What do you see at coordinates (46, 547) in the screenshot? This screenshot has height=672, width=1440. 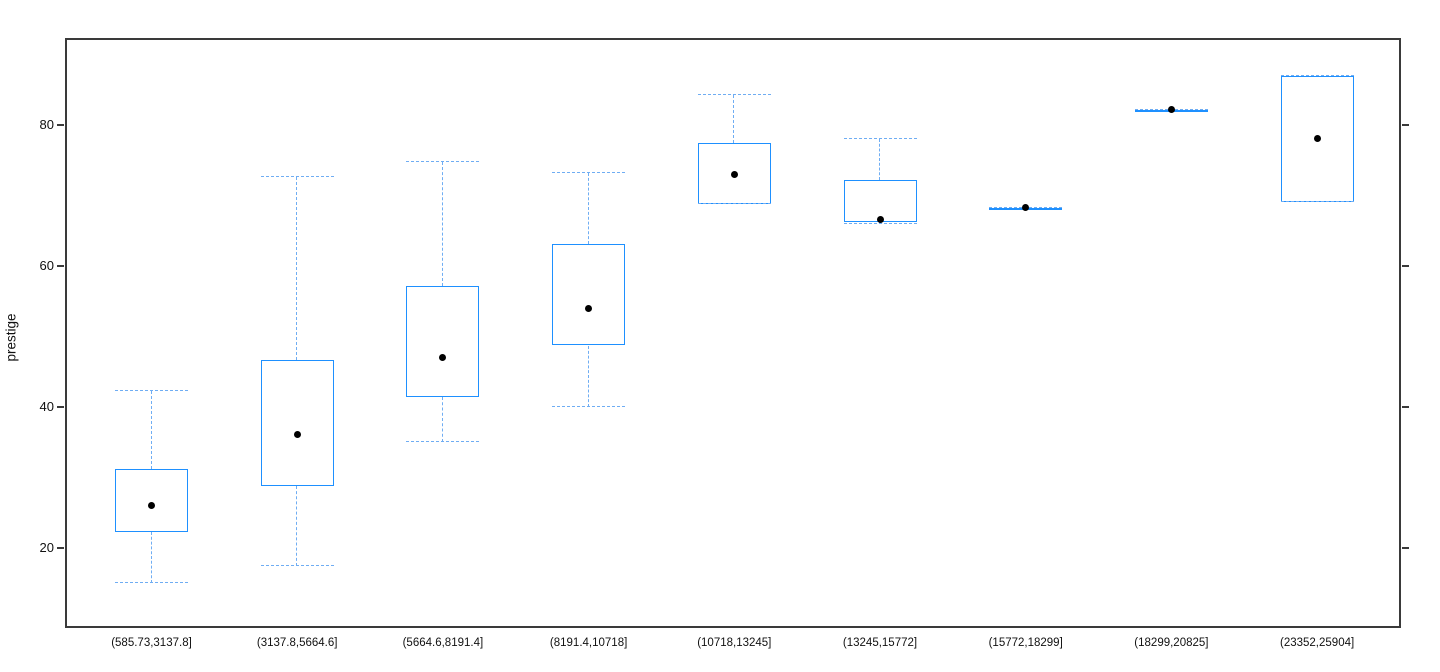 I see `y-tick-label: 20` at bounding box center [46, 547].